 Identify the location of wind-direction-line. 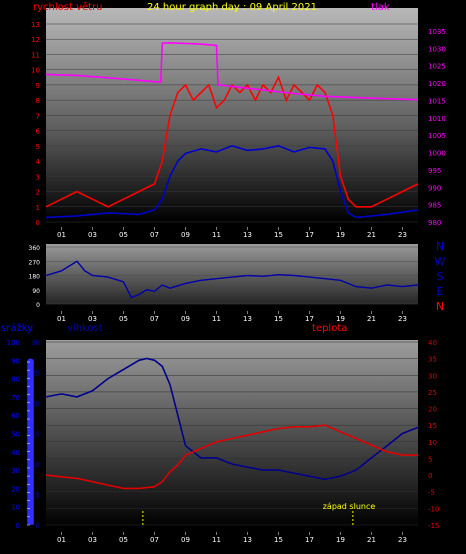
(232, 279).